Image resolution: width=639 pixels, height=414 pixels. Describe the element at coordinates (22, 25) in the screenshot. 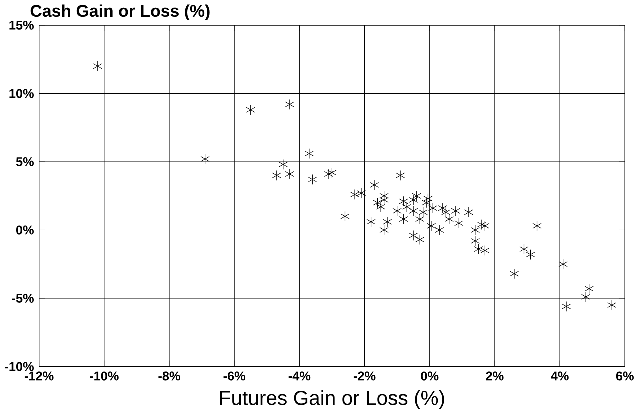

I see `y-tick-label: 15%` at that location.